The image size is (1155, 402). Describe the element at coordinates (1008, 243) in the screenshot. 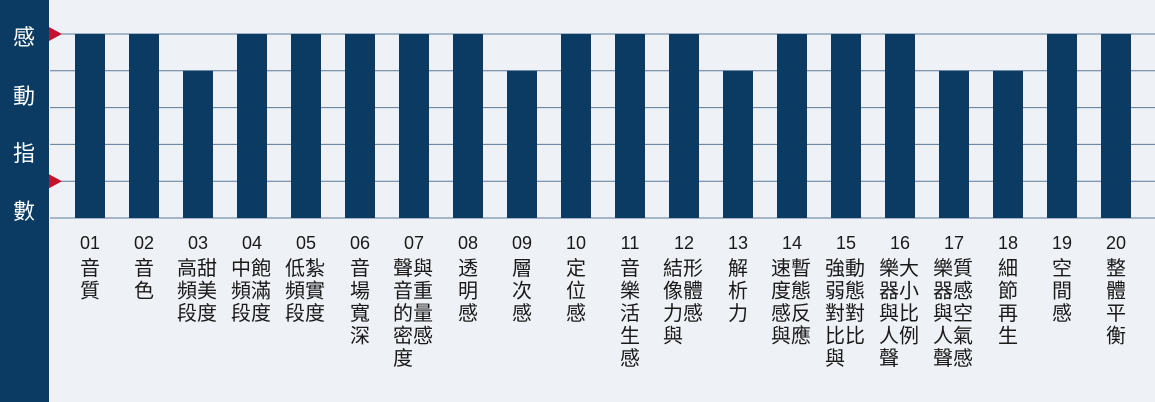

I see `x-tick-number: 18` at that location.